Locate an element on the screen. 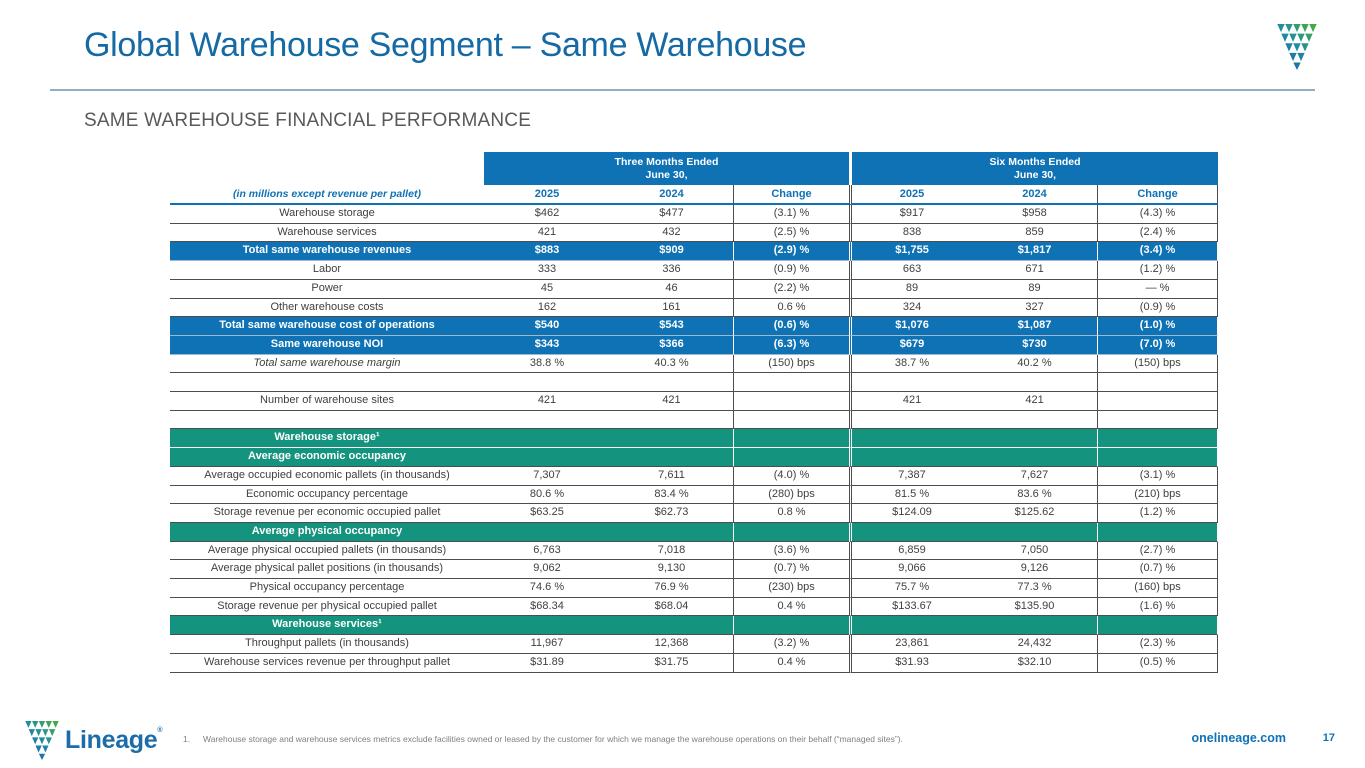  cell: $917 is located at coordinates (911, 214).